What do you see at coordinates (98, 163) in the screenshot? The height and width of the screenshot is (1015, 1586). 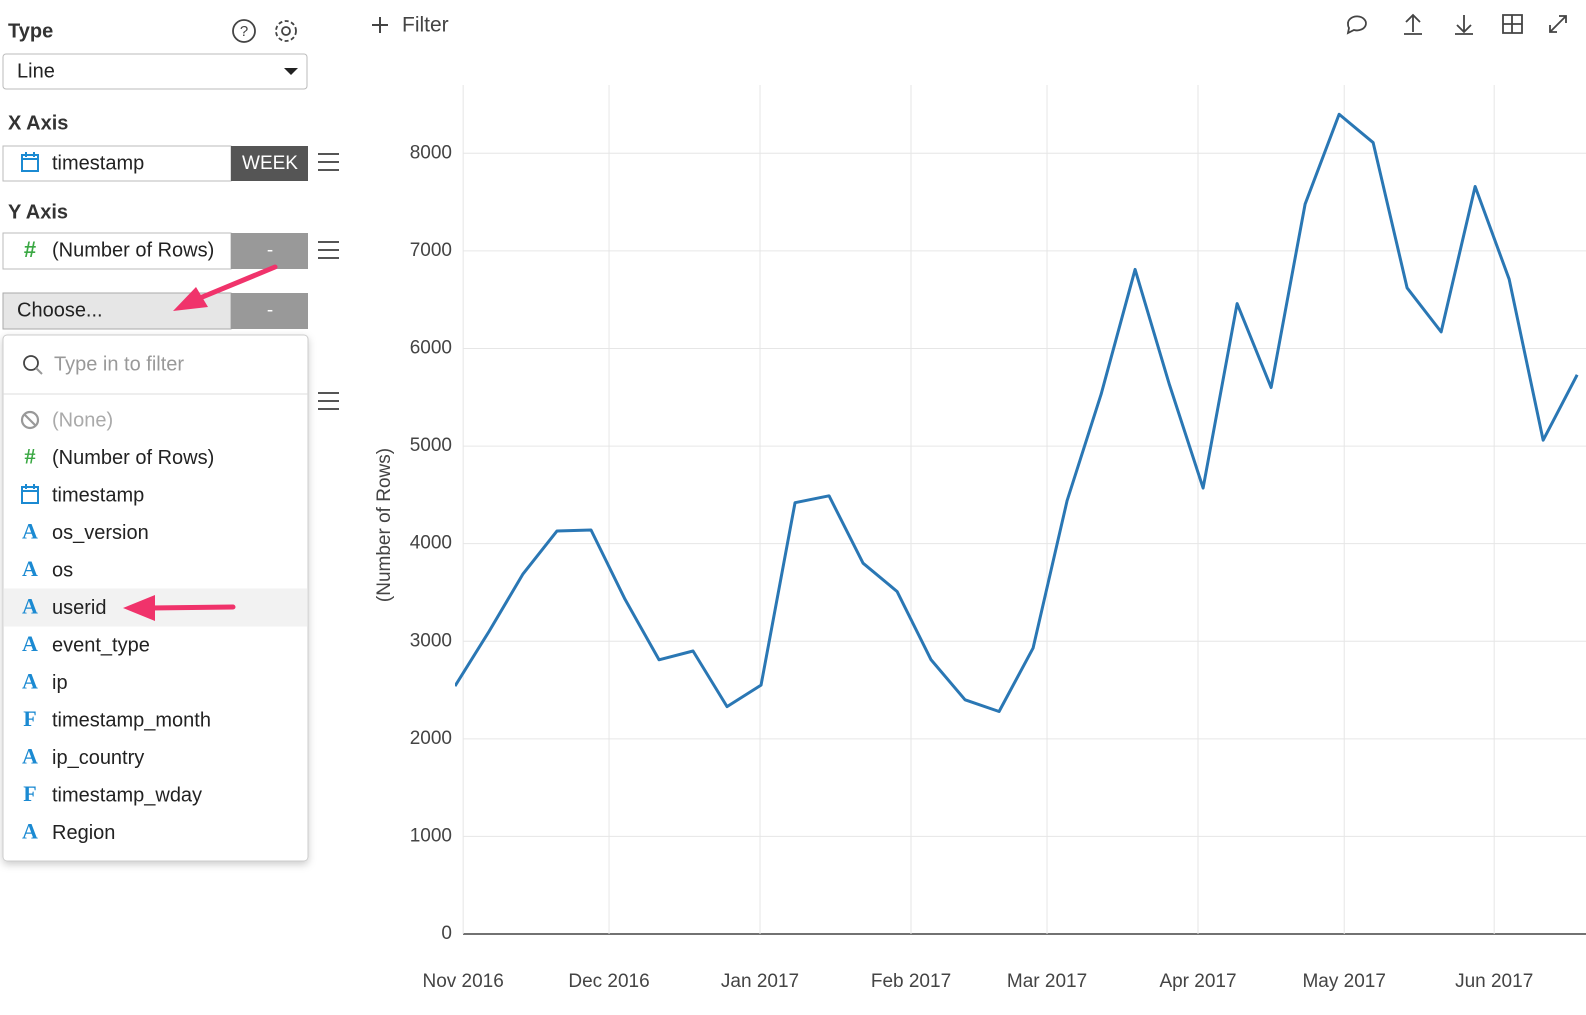 I see `x-field-name: timestamp` at bounding box center [98, 163].